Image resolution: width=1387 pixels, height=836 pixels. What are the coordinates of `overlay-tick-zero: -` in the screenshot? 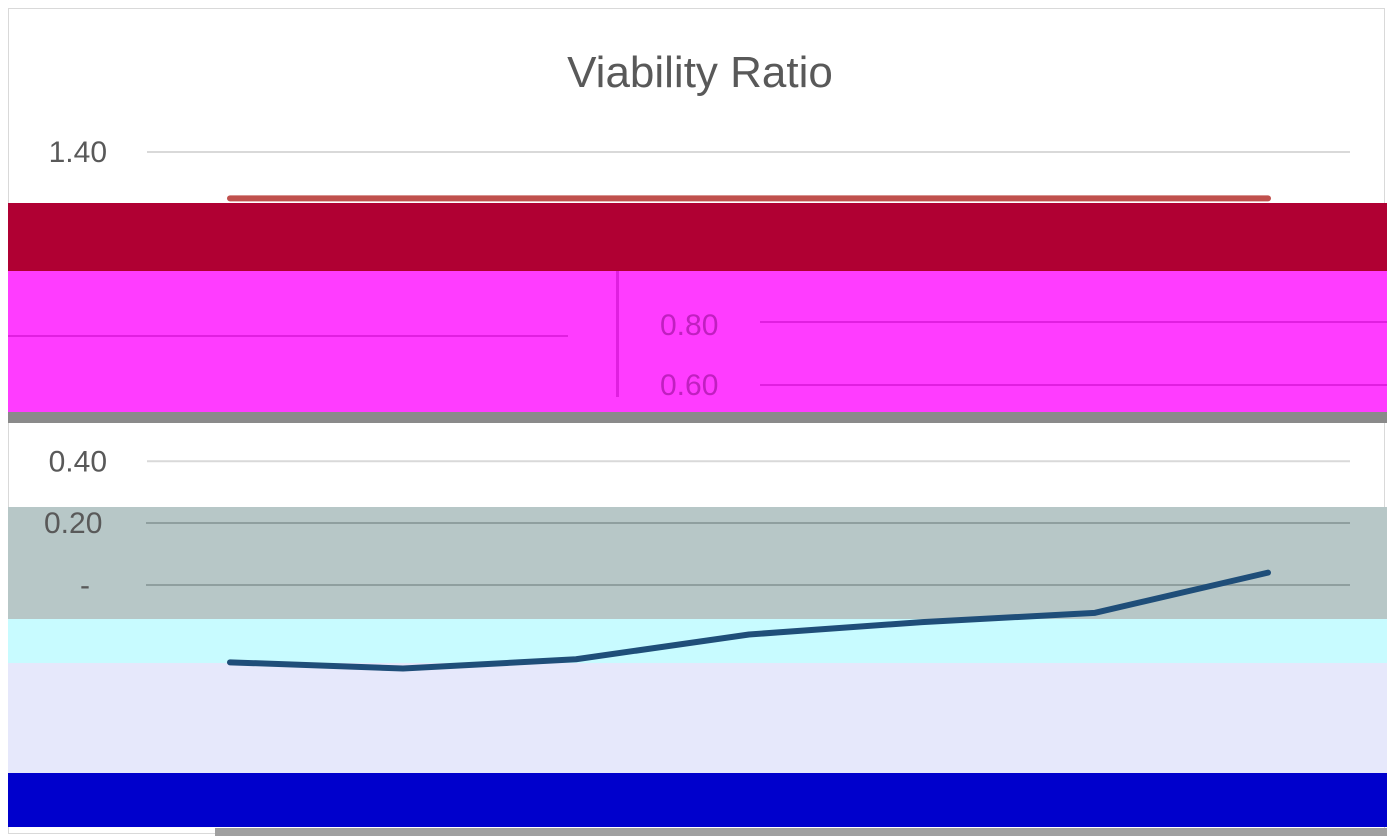 It's located at (85, 585).